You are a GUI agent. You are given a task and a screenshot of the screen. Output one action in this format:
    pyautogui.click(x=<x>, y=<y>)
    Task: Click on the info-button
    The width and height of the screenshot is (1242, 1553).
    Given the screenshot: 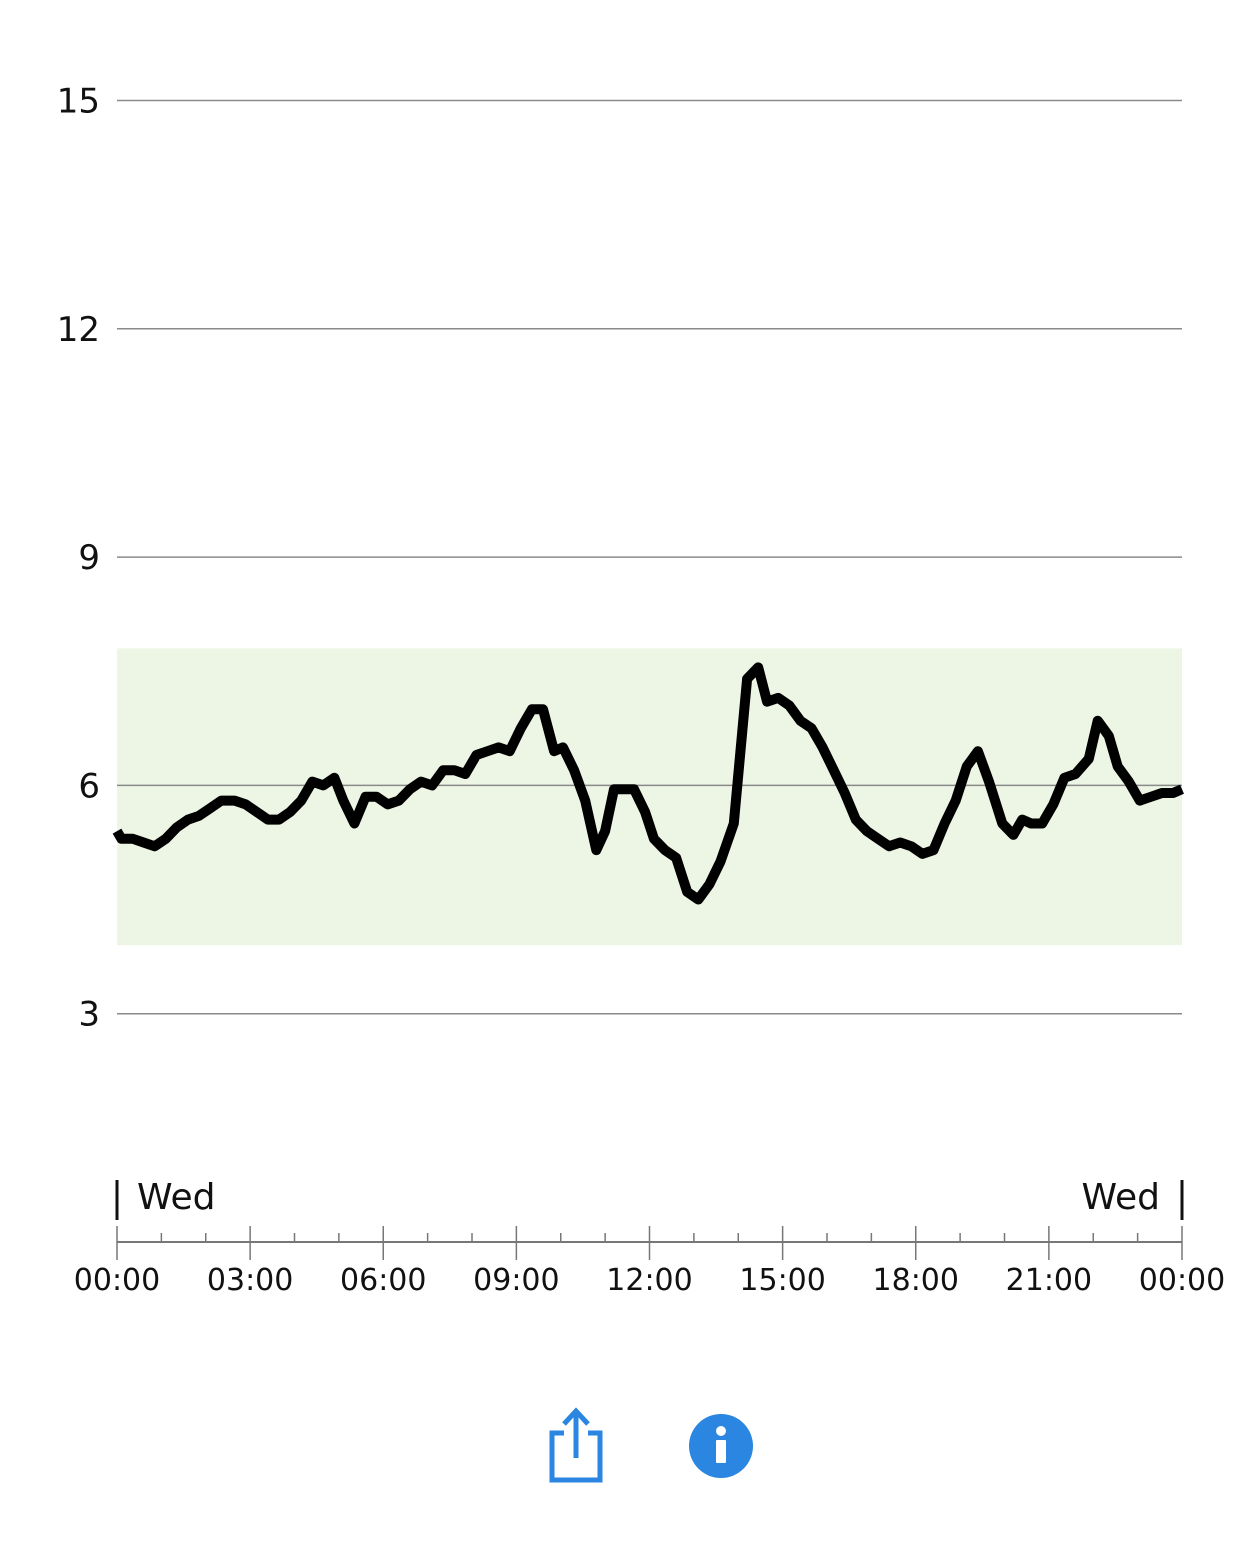 What is the action you would take?
    pyautogui.click(x=721, y=1445)
    